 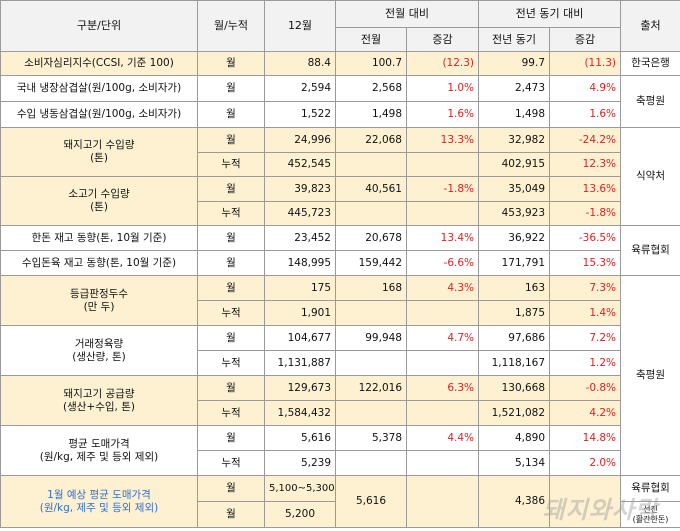 I want to click on header-mom-group: 전월 대비, so click(x=407, y=14).